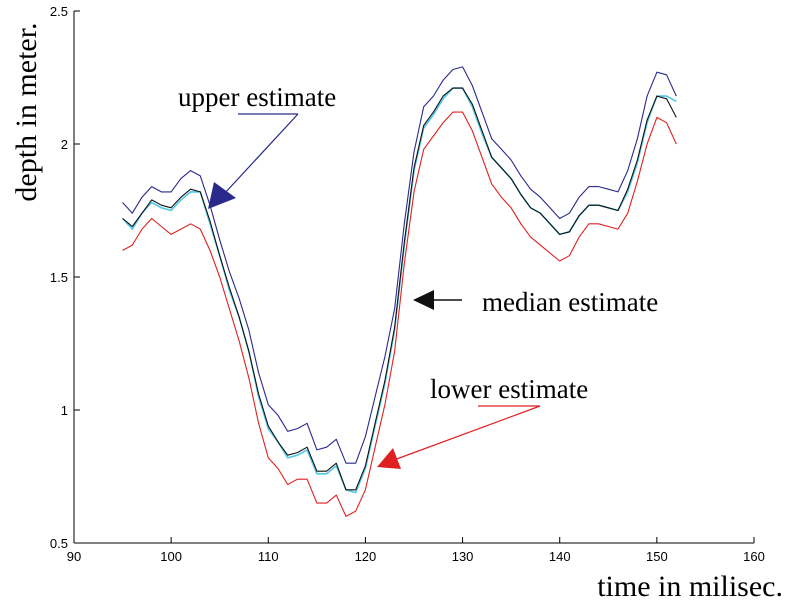 The width and height of the screenshot is (786, 603). What do you see at coordinates (423, 300) in the screenshot?
I see `median-estimate-arrowhead` at bounding box center [423, 300].